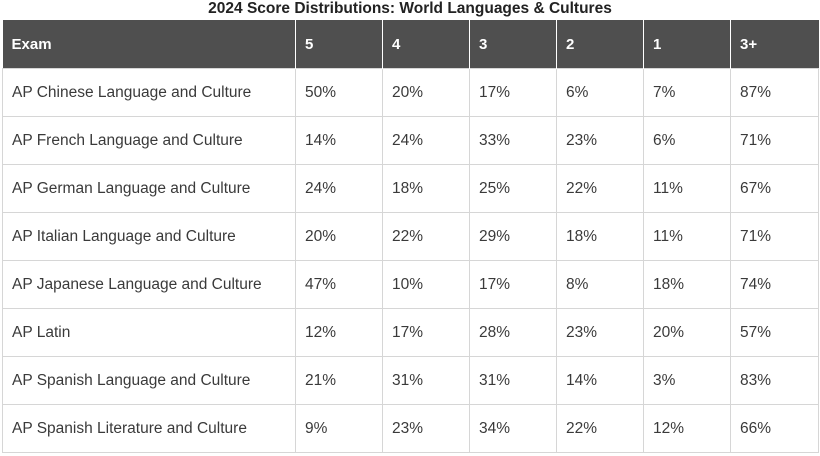 The width and height of the screenshot is (820, 456). I want to click on table-row: AP Latin 12% 17% 28% 23% 20% 57%, so click(410, 332).